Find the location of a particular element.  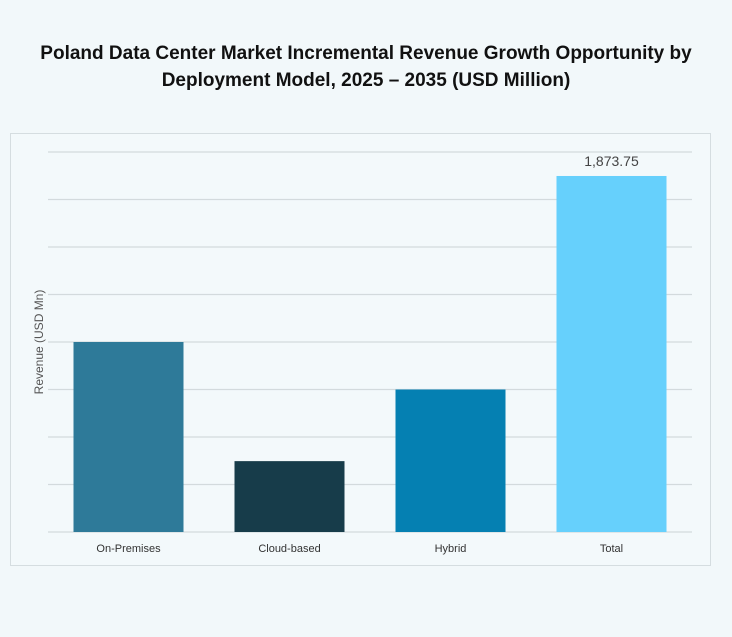

bar-cloud-based is located at coordinates (289, 496).